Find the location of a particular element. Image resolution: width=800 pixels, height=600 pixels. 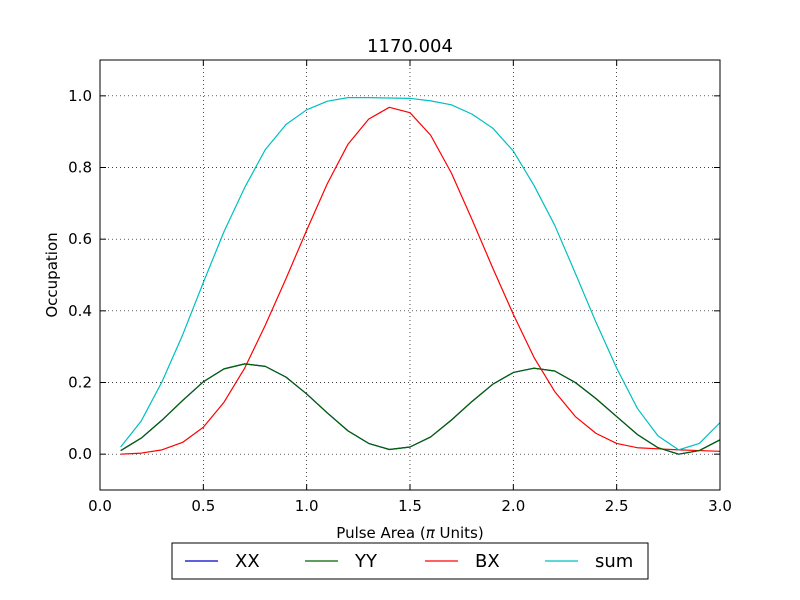

x-axis-title-prefix: Pulse Area ( is located at coordinates (380, 533).